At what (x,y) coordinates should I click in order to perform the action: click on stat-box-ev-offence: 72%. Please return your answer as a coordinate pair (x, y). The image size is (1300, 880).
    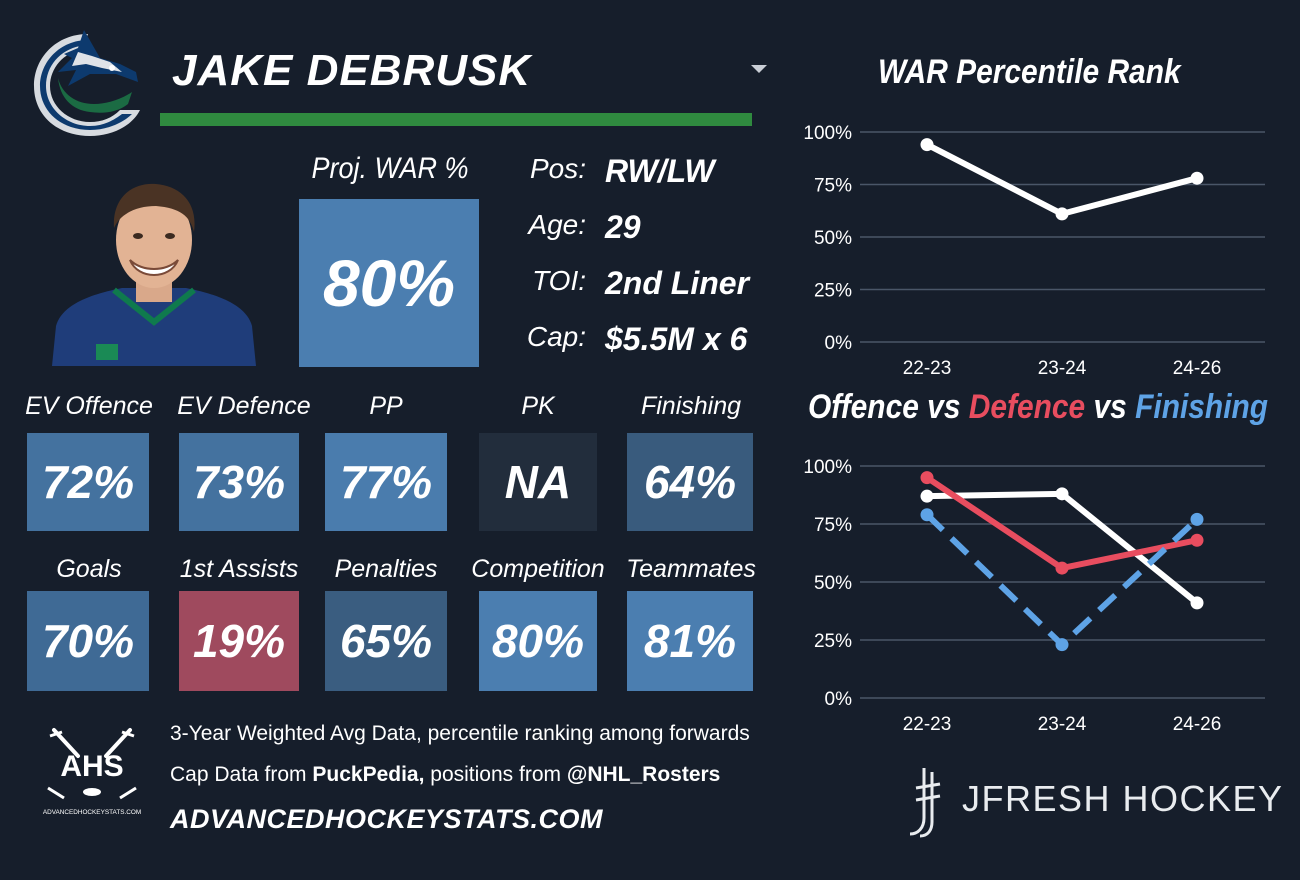
    Looking at the image, I should click on (88, 482).